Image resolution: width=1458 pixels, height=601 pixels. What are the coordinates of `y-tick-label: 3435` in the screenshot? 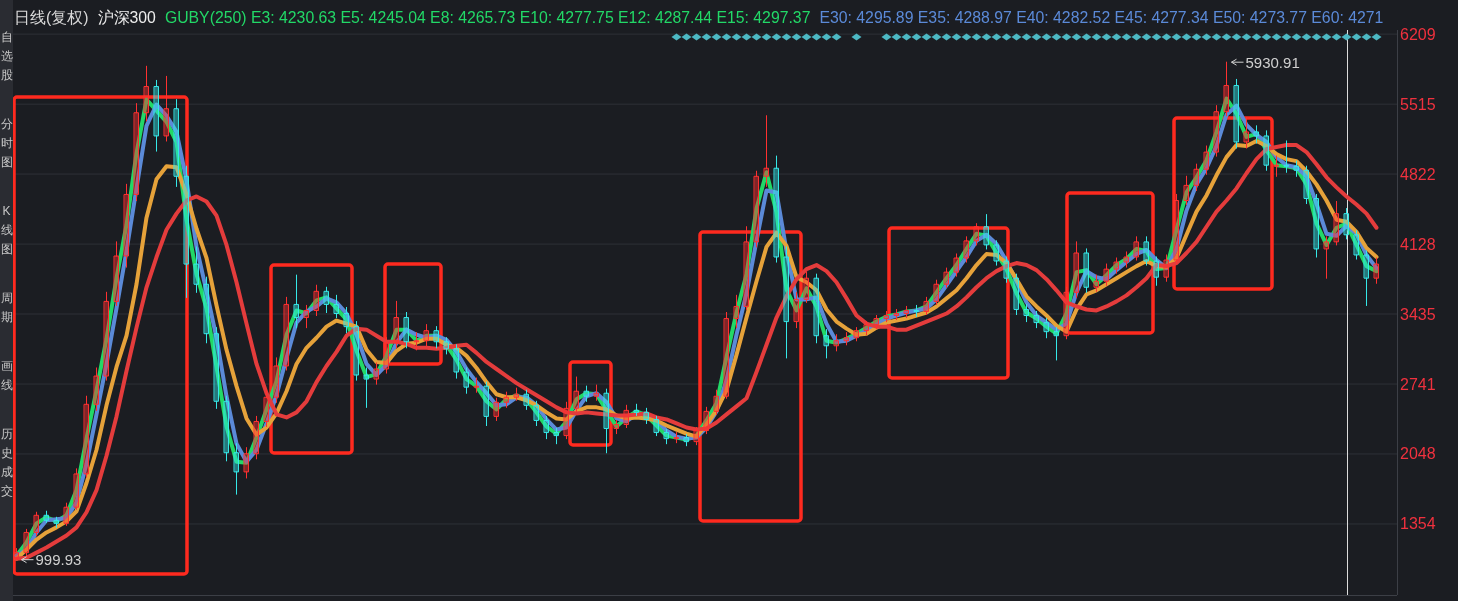 It's located at (1418, 314).